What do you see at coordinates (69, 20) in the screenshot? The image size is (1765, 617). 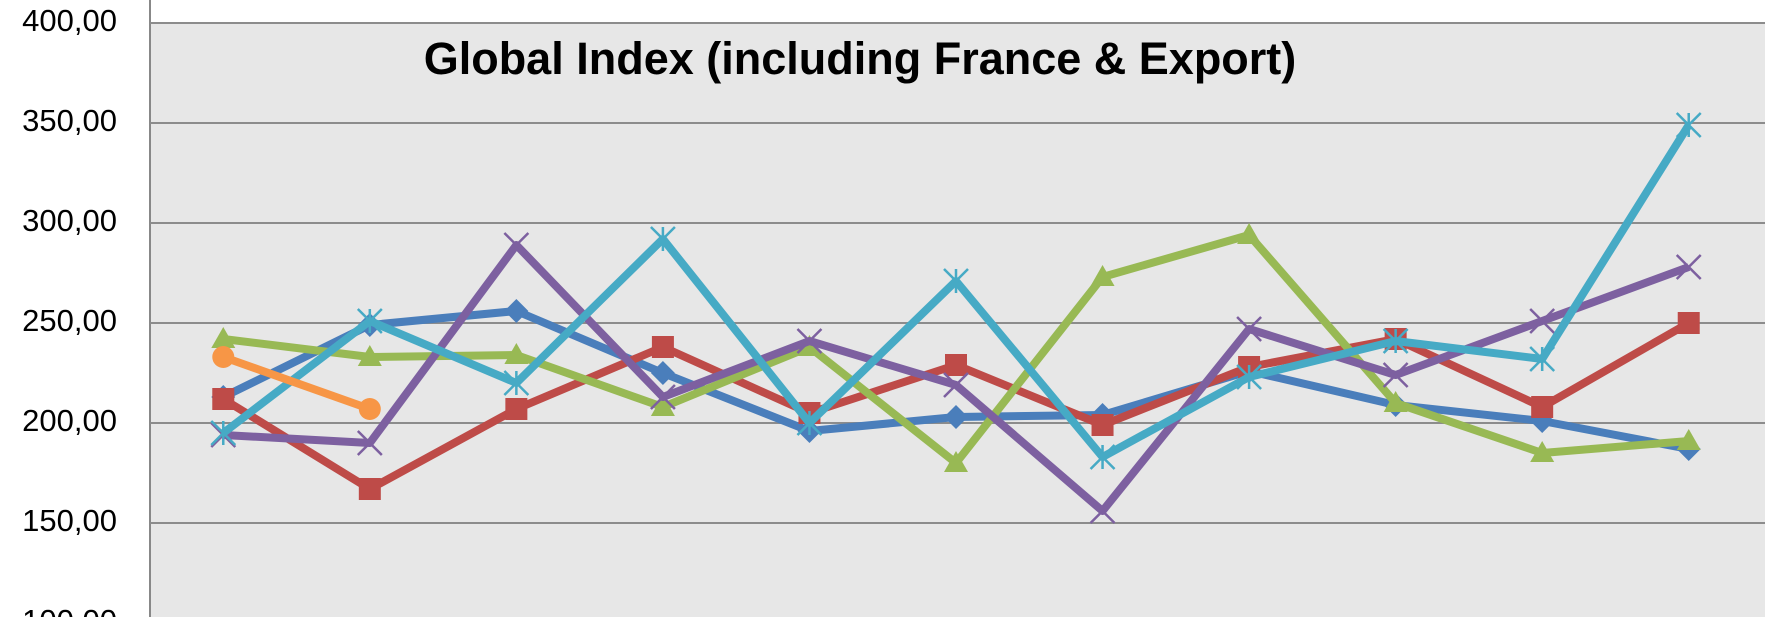 I see `y-tick-label: 400,00` at bounding box center [69, 20].